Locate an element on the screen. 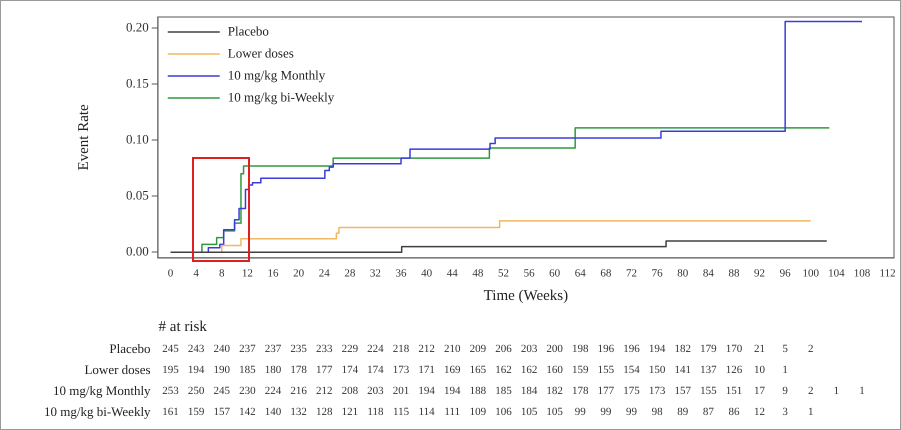  y-tick-label: 0.05 is located at coordinates (137, 195).